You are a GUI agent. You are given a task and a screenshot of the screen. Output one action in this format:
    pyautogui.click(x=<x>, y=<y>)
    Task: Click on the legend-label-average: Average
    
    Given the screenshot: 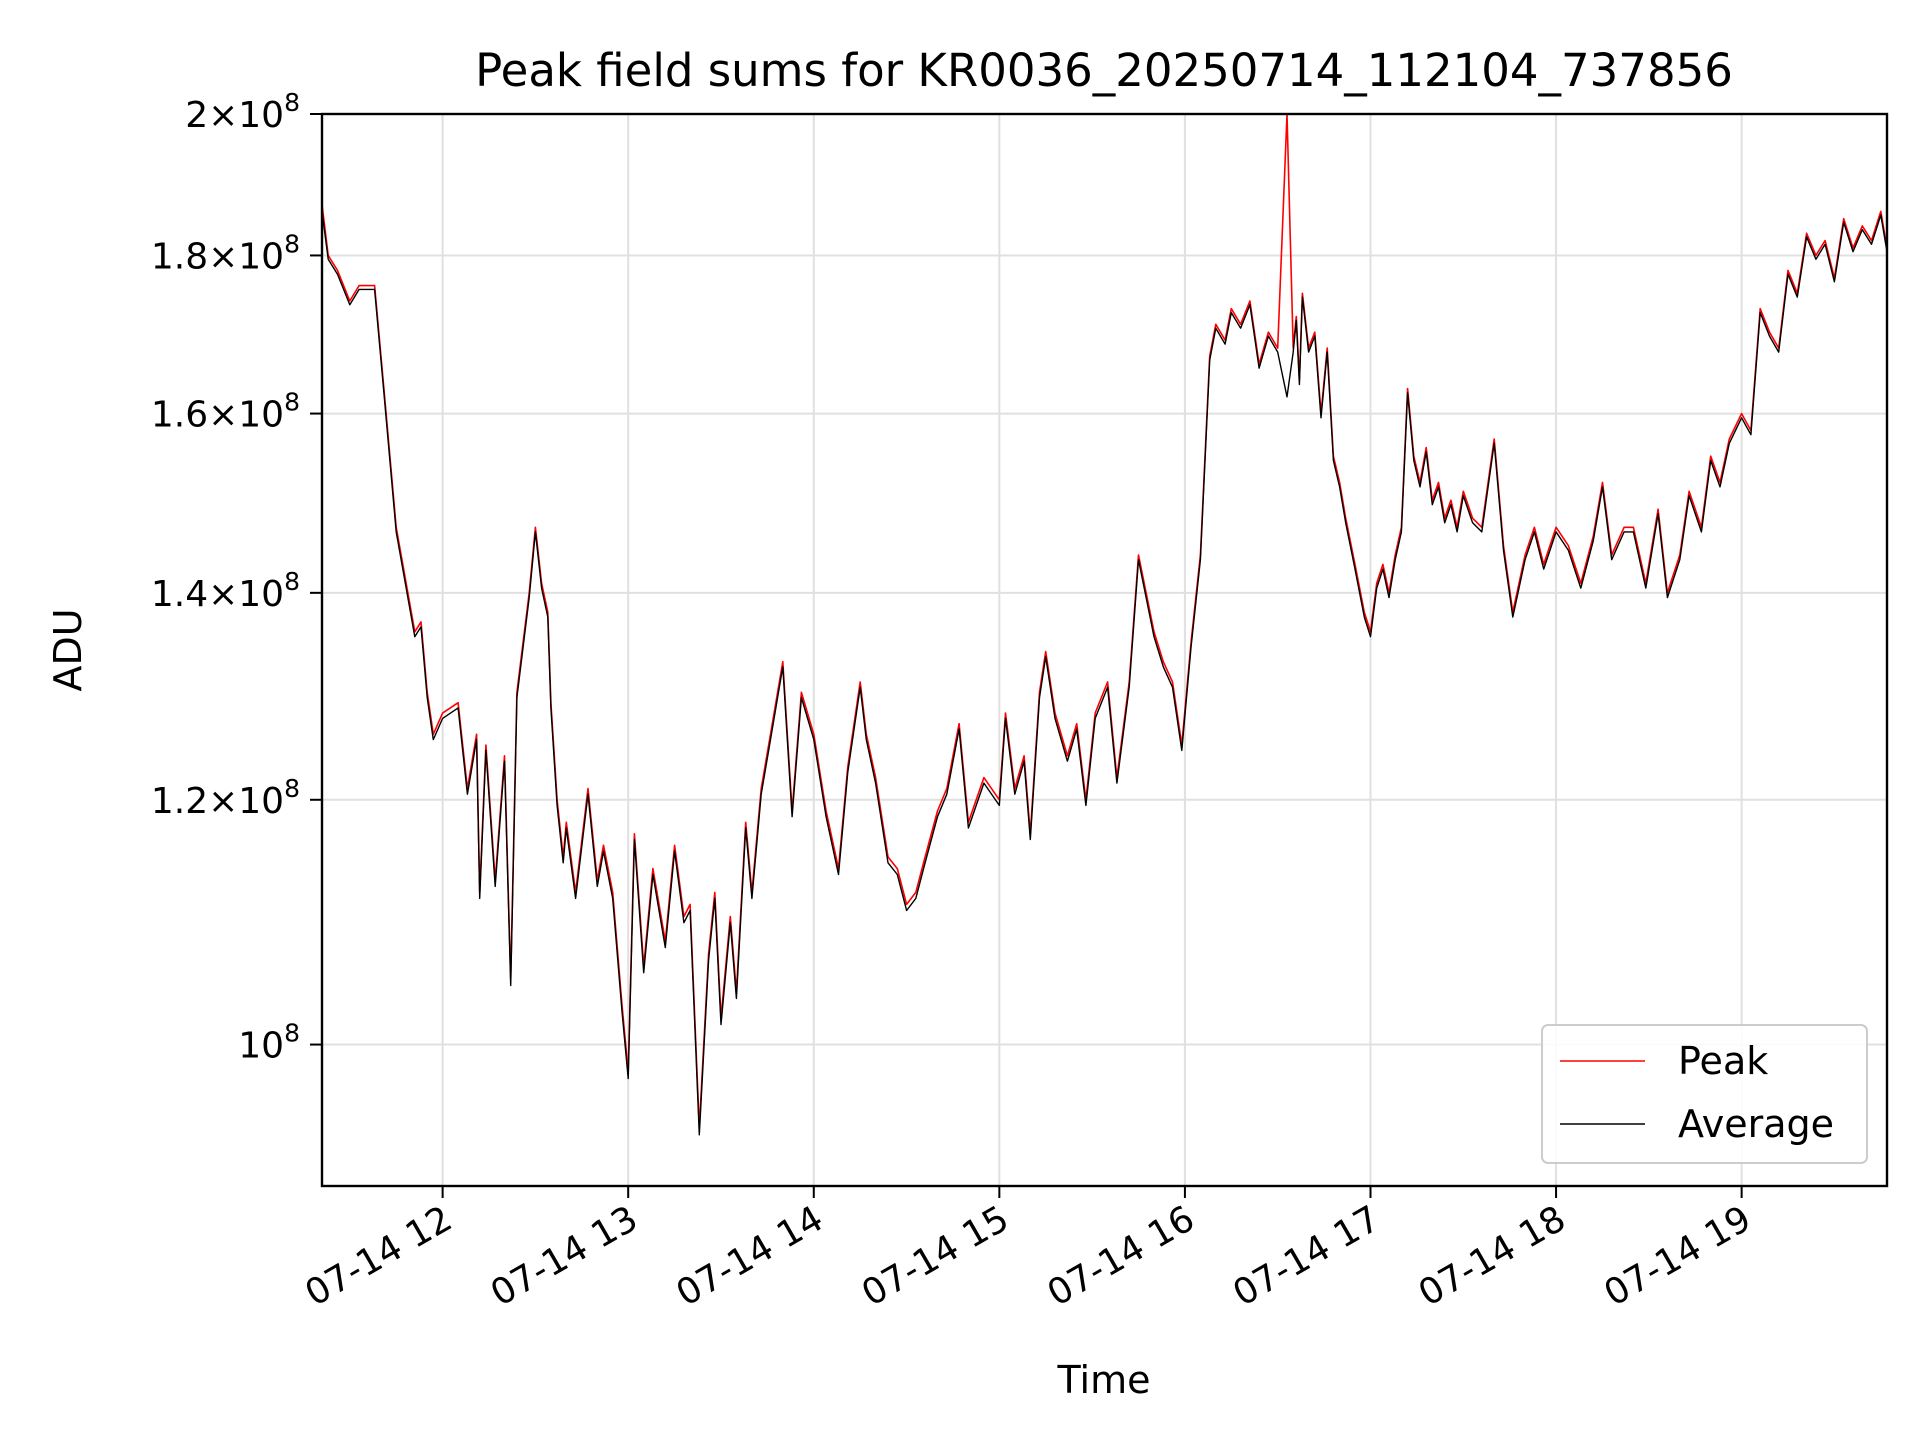 What is the action you would take?
    pyautogui.click(x=1756, y=1124)
    